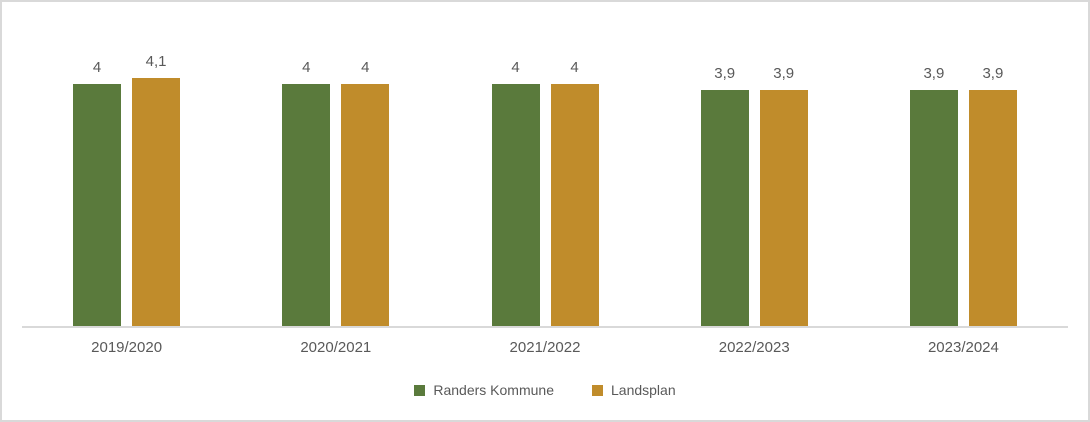  What do you see at coordinates (754, 347) in the screenshot?
I see `x-axis-tick-label: 2022/2023` at bounding box center [754, 347].